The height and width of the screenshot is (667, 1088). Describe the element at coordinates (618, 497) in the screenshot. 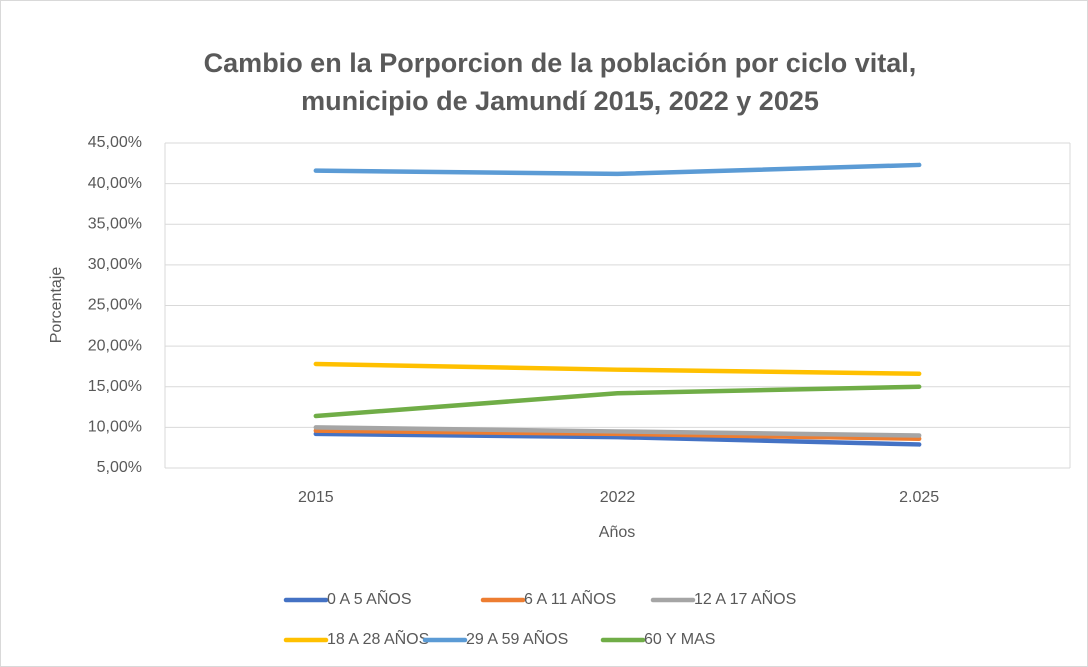

I see `x-tick-label: 2022` at that location.